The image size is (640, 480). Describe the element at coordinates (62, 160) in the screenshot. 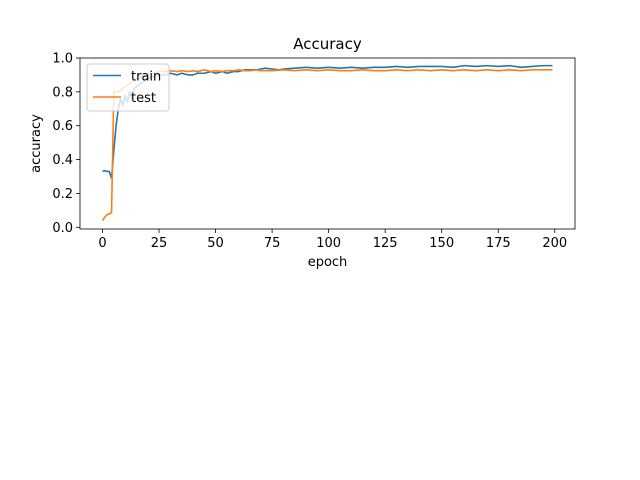

I see `y-tick-label: 0.4` at that location.